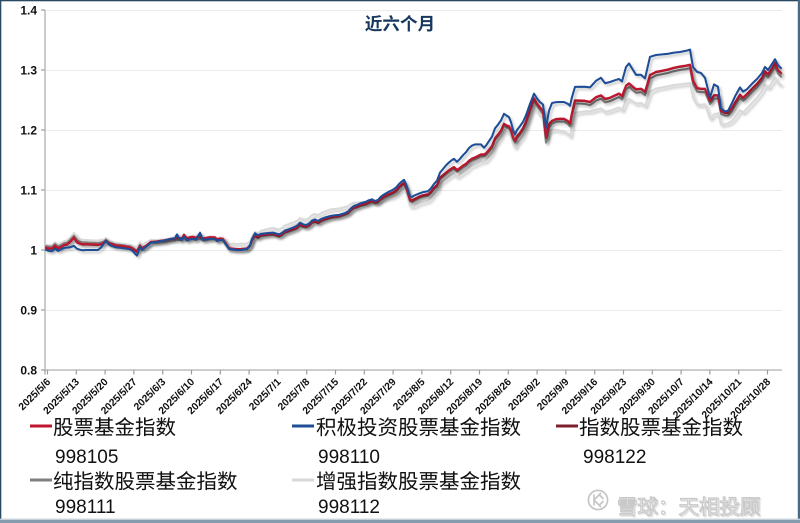  What do you see at coordinates (349, 507) in the screenshot?
I see `svg-text: 998112` at bounding box center [349, 507].